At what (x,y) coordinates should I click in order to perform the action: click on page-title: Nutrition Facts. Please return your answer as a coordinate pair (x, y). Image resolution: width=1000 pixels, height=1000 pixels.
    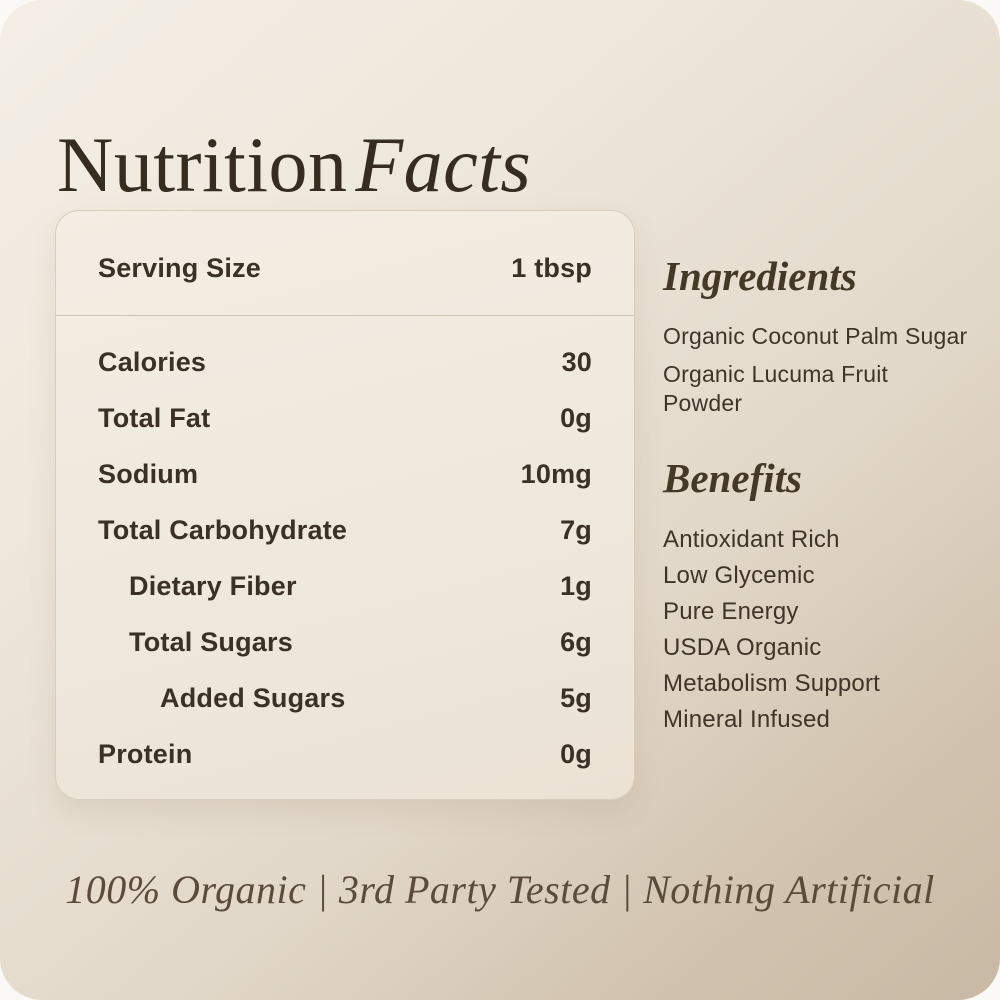
    Looking at the image, I should click on (294, 165).